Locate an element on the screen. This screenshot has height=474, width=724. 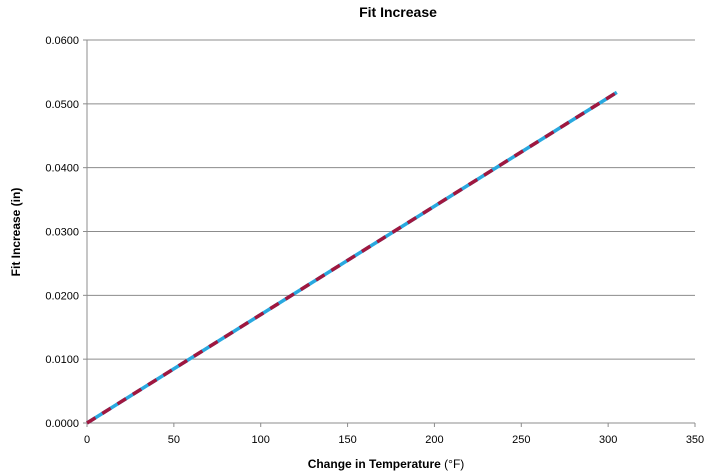
y-tick-label: 0.0100 is located at coordinates (62, 360).